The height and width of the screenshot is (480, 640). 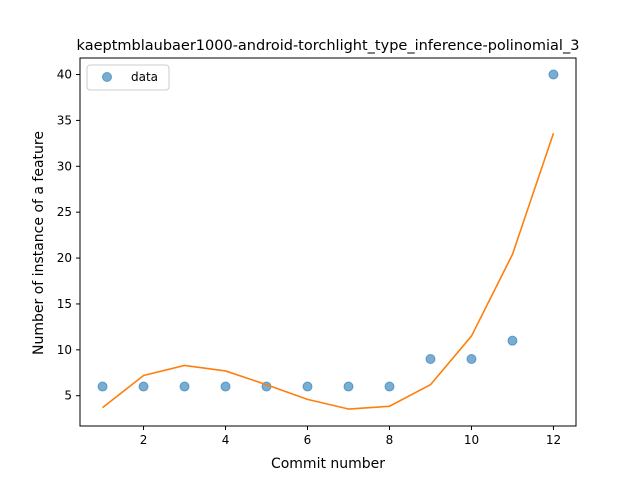 I want to click on legend-label: data, so click(x=144, y=77).